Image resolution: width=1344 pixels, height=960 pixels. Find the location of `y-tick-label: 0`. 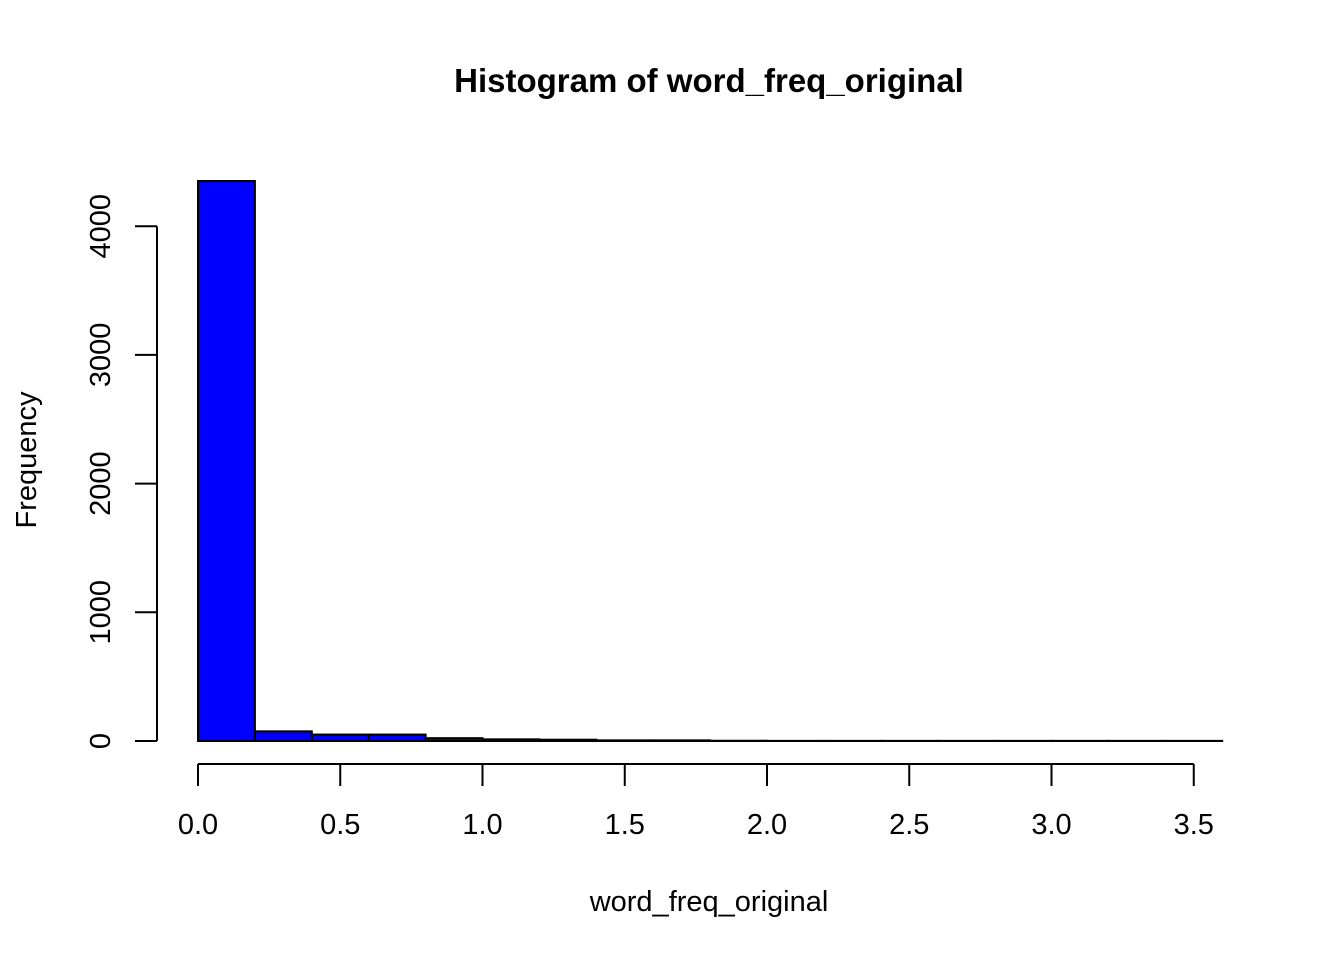

y-tick-label: 0 is located at coordinates (101, 741).